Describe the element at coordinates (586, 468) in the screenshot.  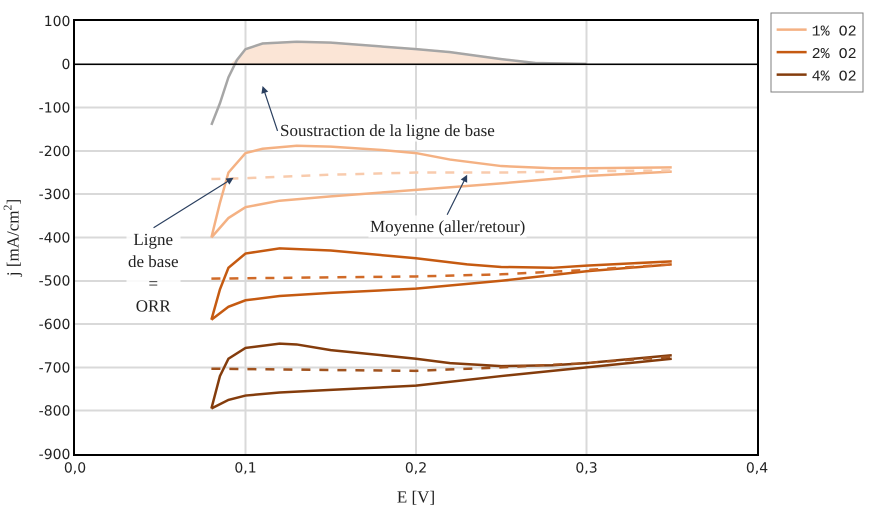
I see `x-tick-label: 0,3` at that location.